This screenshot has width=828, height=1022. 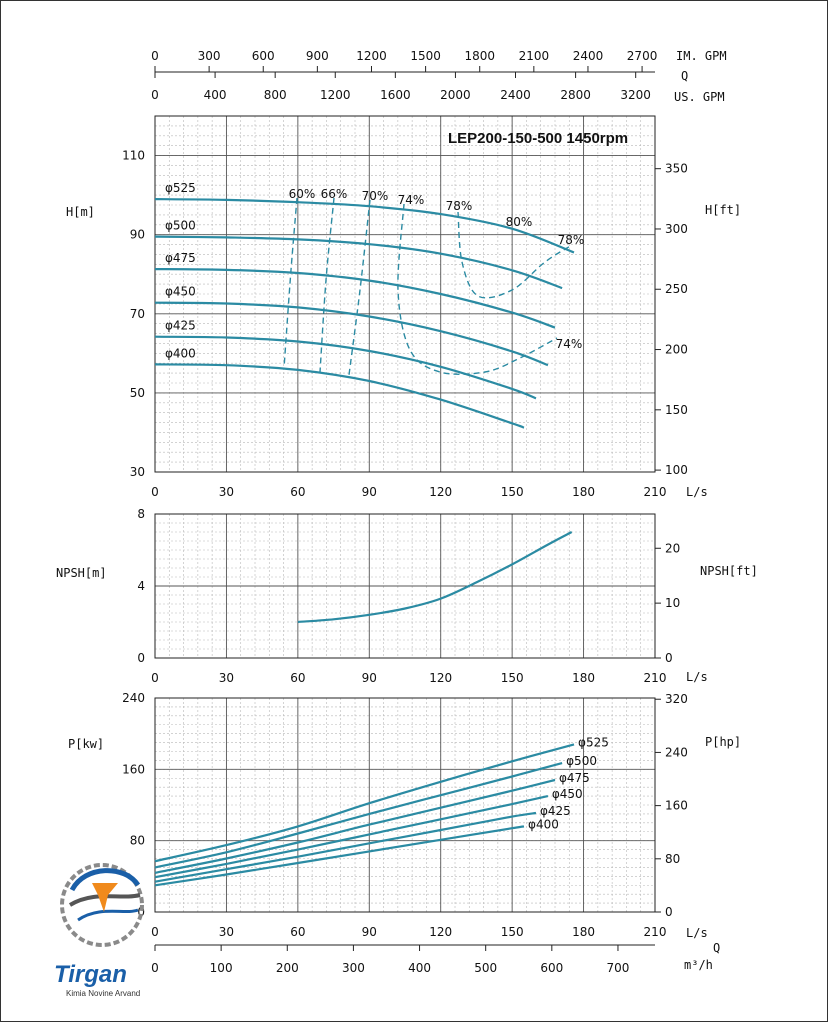 What do you see at coordinates (137, 314) in the screenshot?
I see `y-tick-label: 70` at bounding box center [137, 314].